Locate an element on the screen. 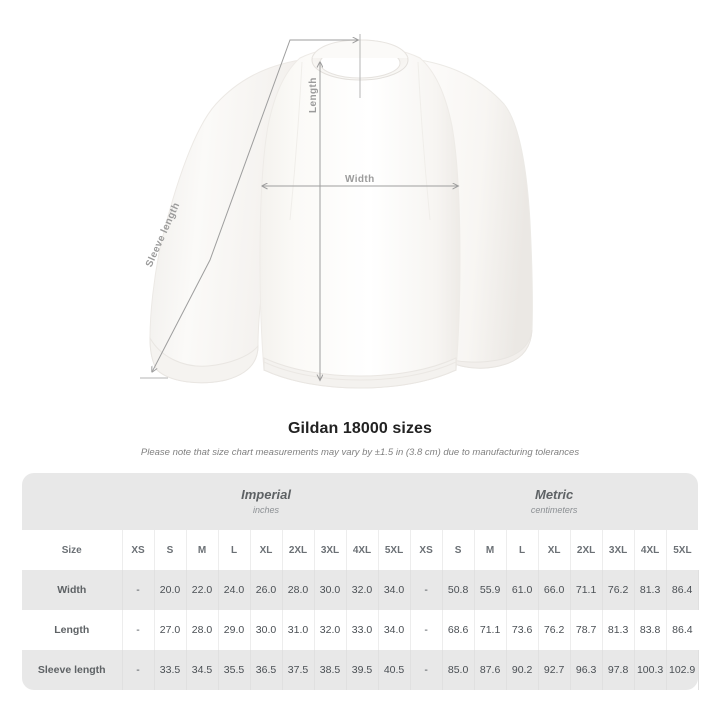  cell-width-imperial-xl: 26.0 is located at coordinates (266, 590).